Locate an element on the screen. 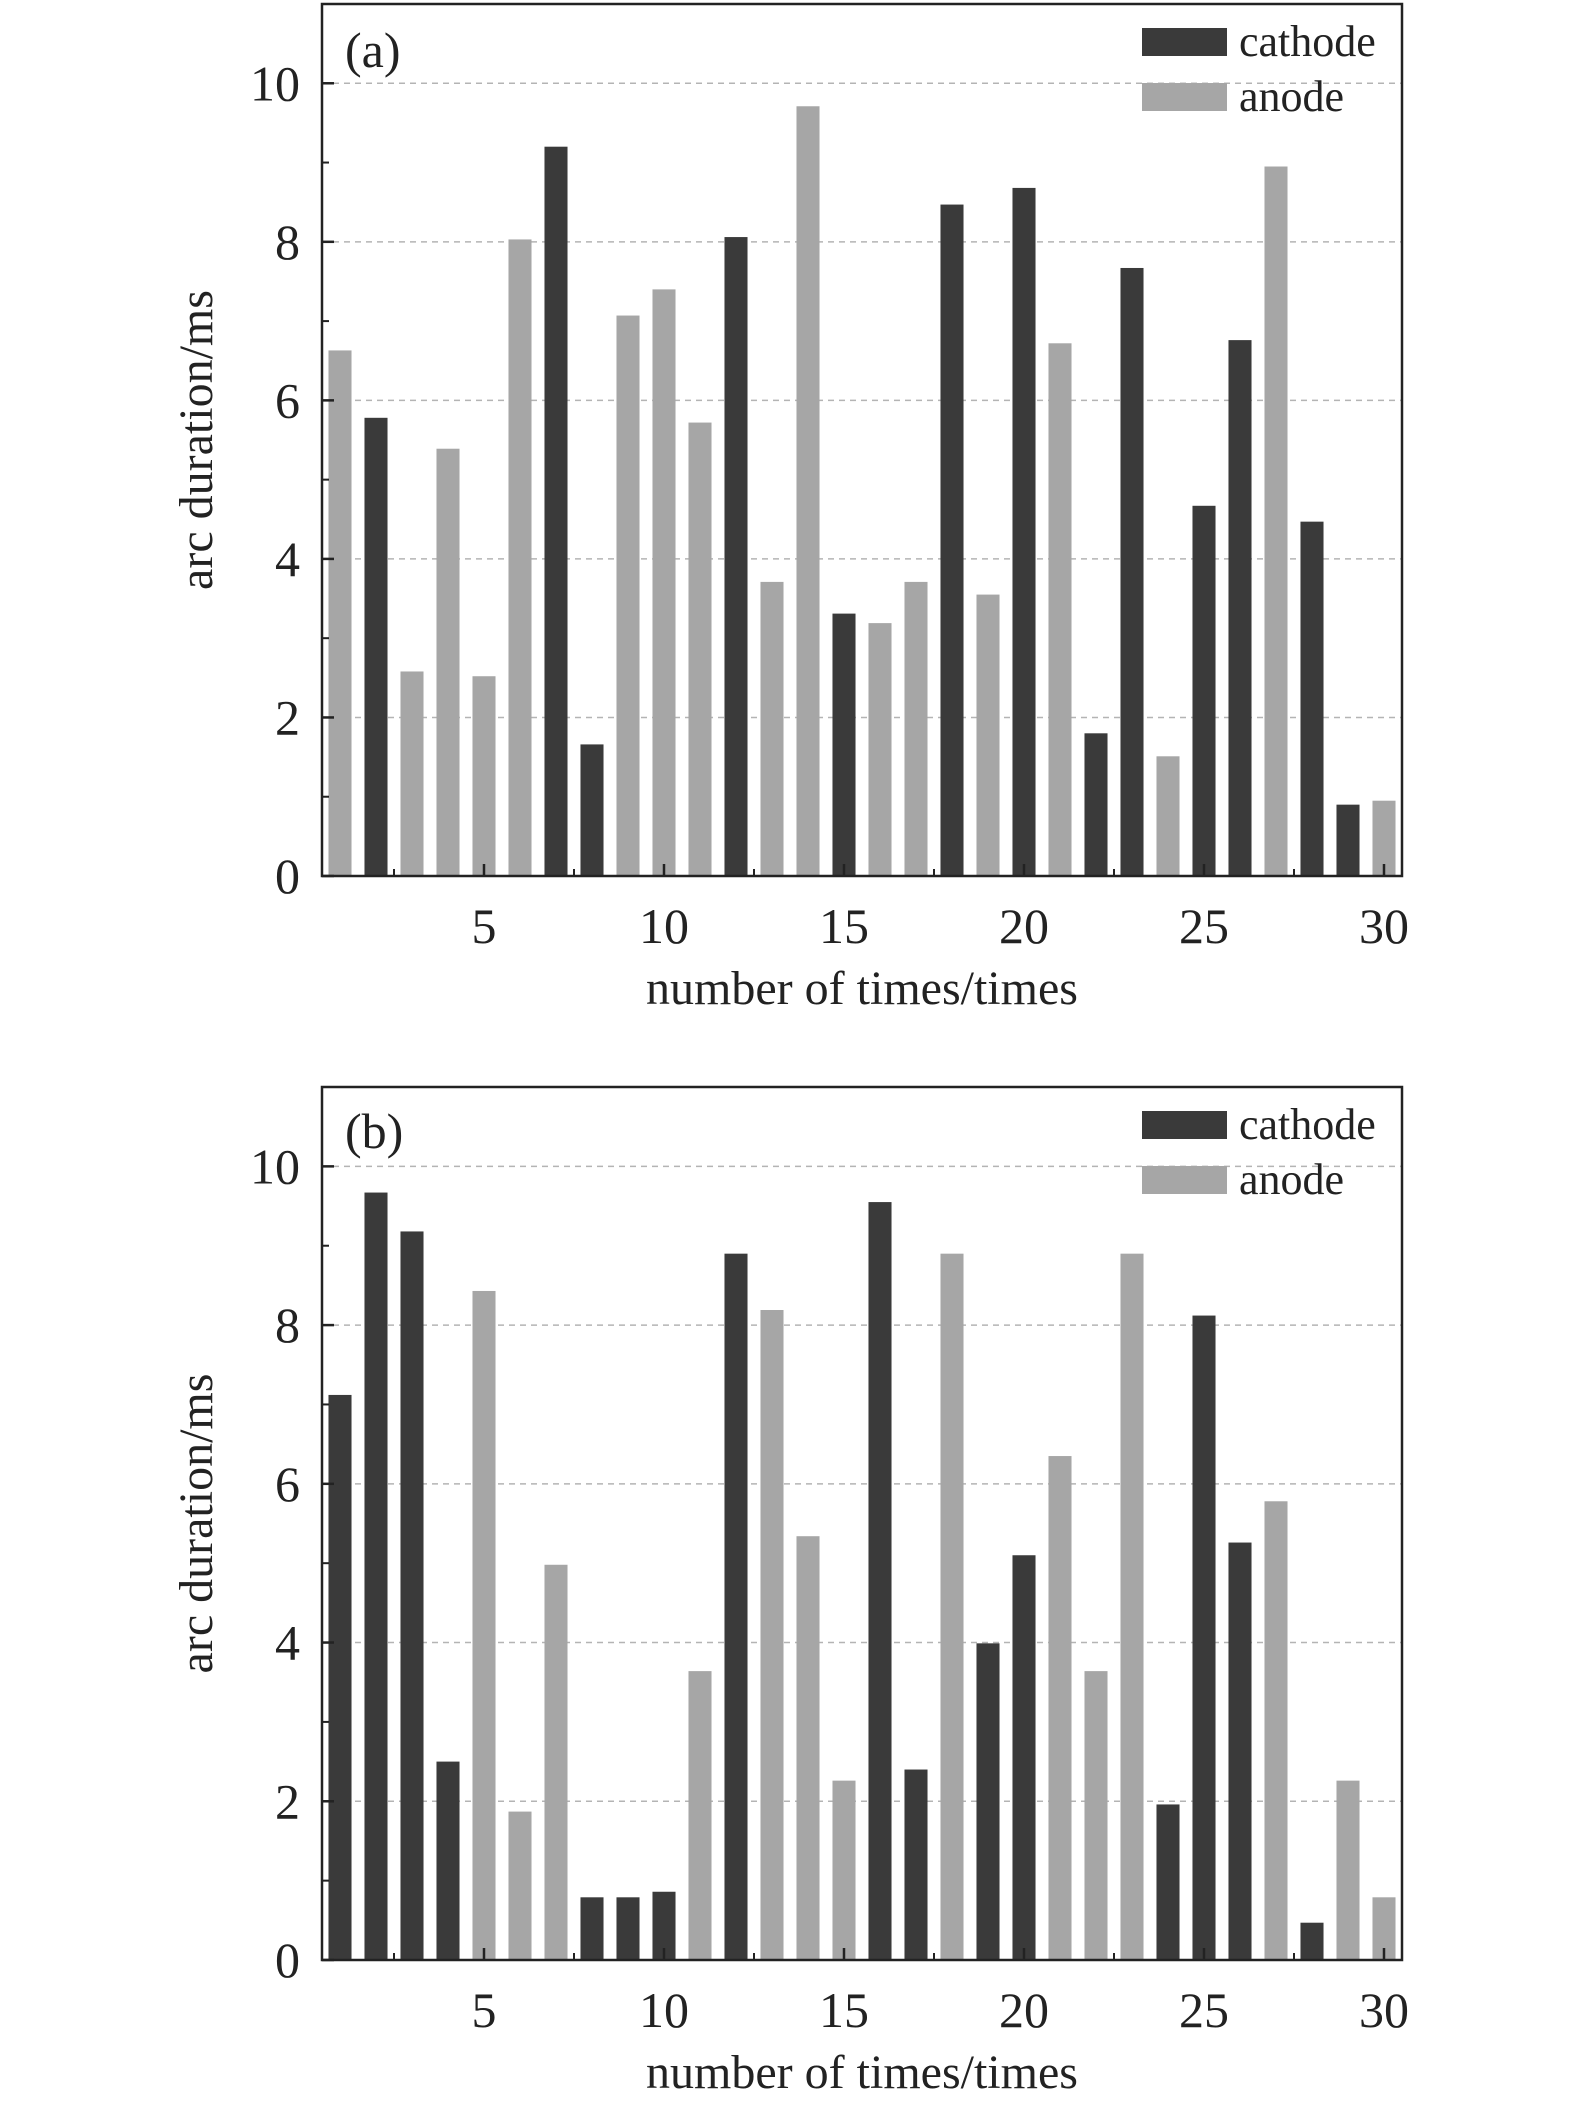  x-tick-label: 30 is located at coordinates (1384, 2010).